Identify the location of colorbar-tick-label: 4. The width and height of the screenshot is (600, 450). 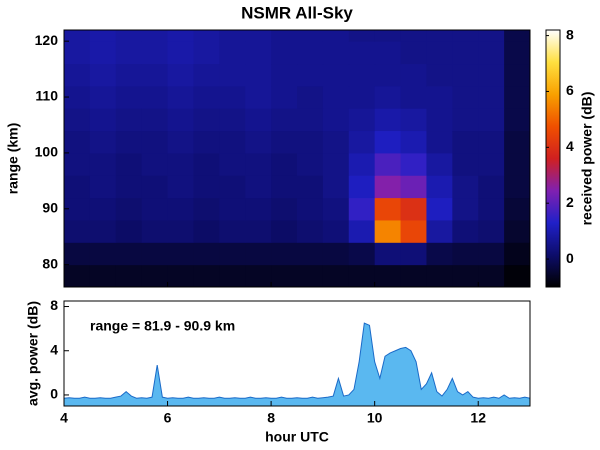
(570, 146).